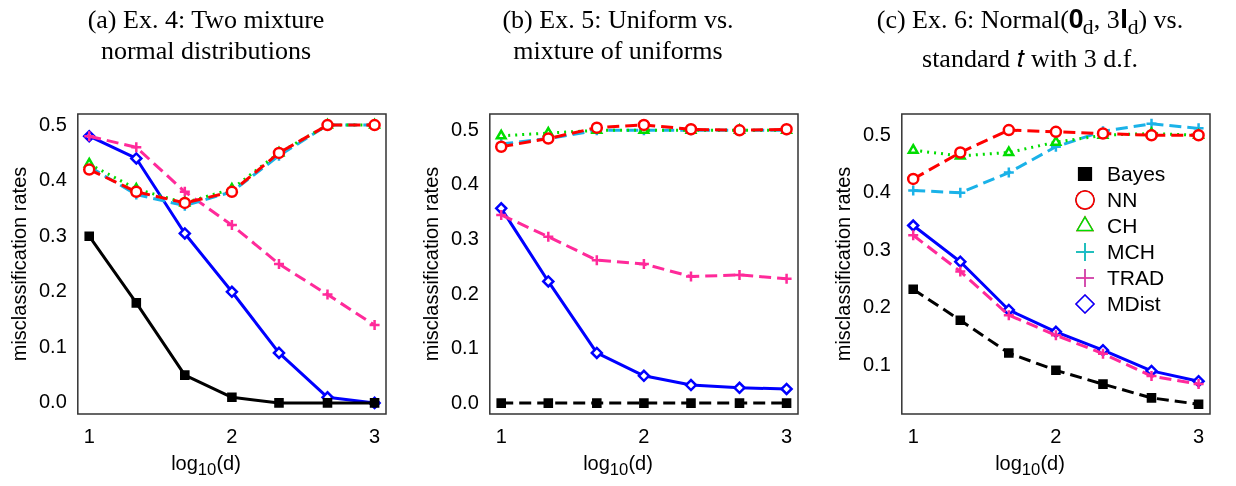  I want to click on legend-label: MCH, so click(1131, 251).